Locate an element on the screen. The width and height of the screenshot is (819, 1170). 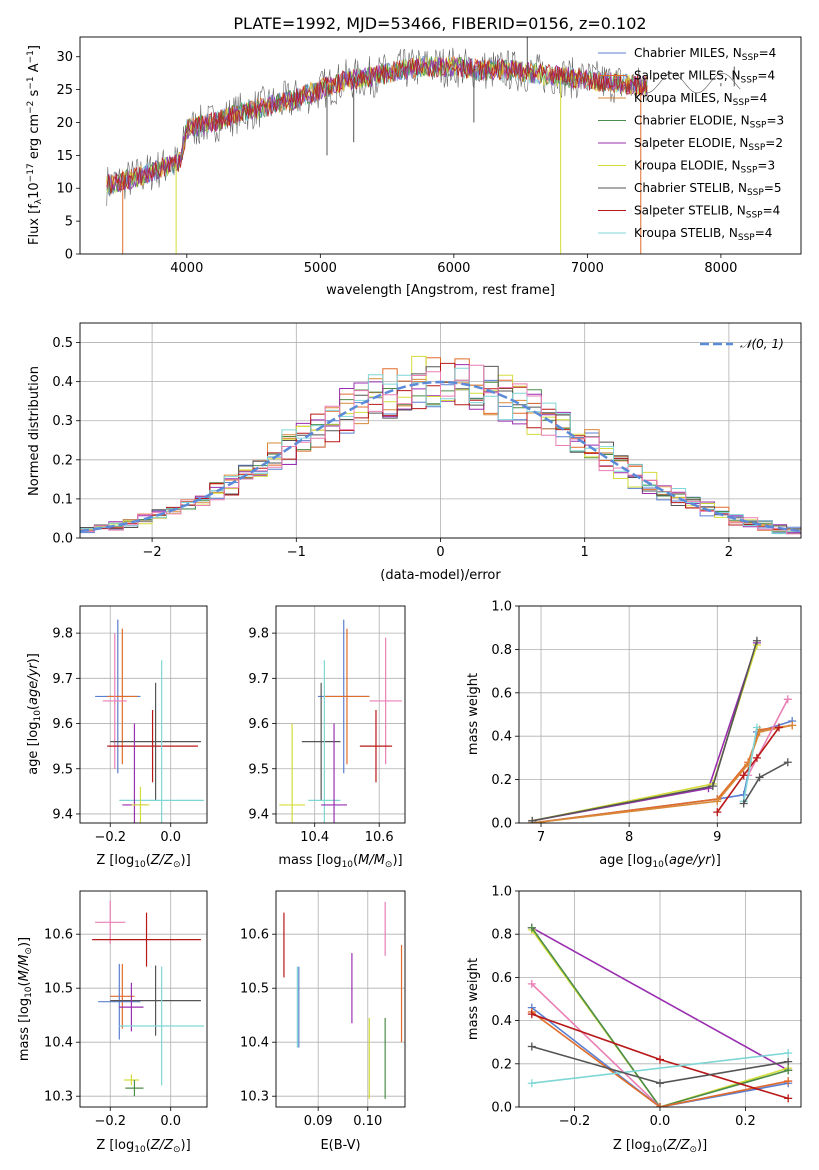
y-axis-label-part: Flux [f is located at coordinates (34, 224).